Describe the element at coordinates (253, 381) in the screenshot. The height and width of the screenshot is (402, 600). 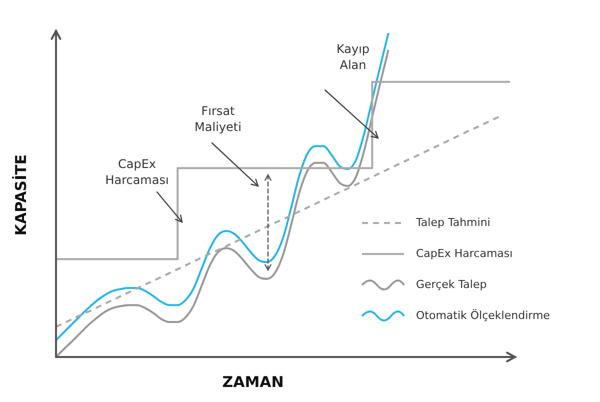
I see `x-axis-title: ZAMAN` at that location.